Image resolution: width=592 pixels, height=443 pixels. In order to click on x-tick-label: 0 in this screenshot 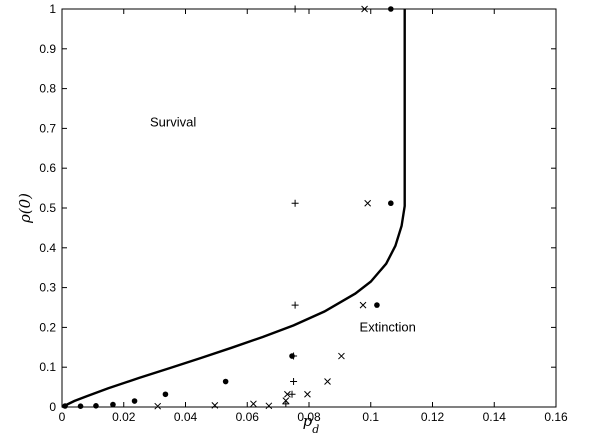, I will do `click(62, 417)`.